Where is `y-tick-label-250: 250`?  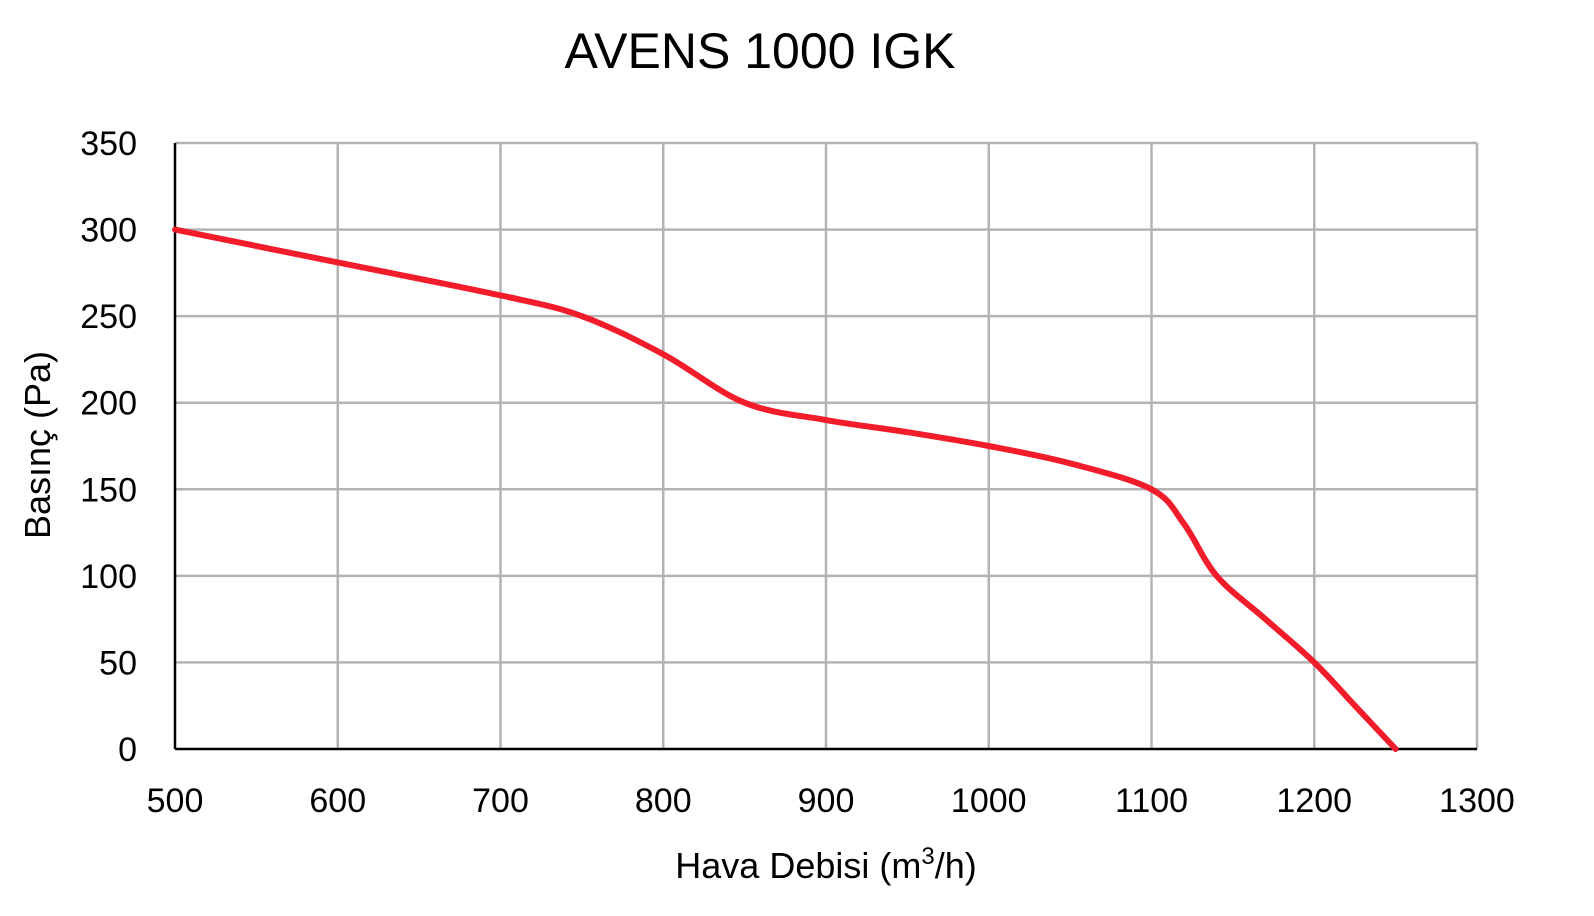
y-tick-label-250: 250 is located at coordinates (108, 317).